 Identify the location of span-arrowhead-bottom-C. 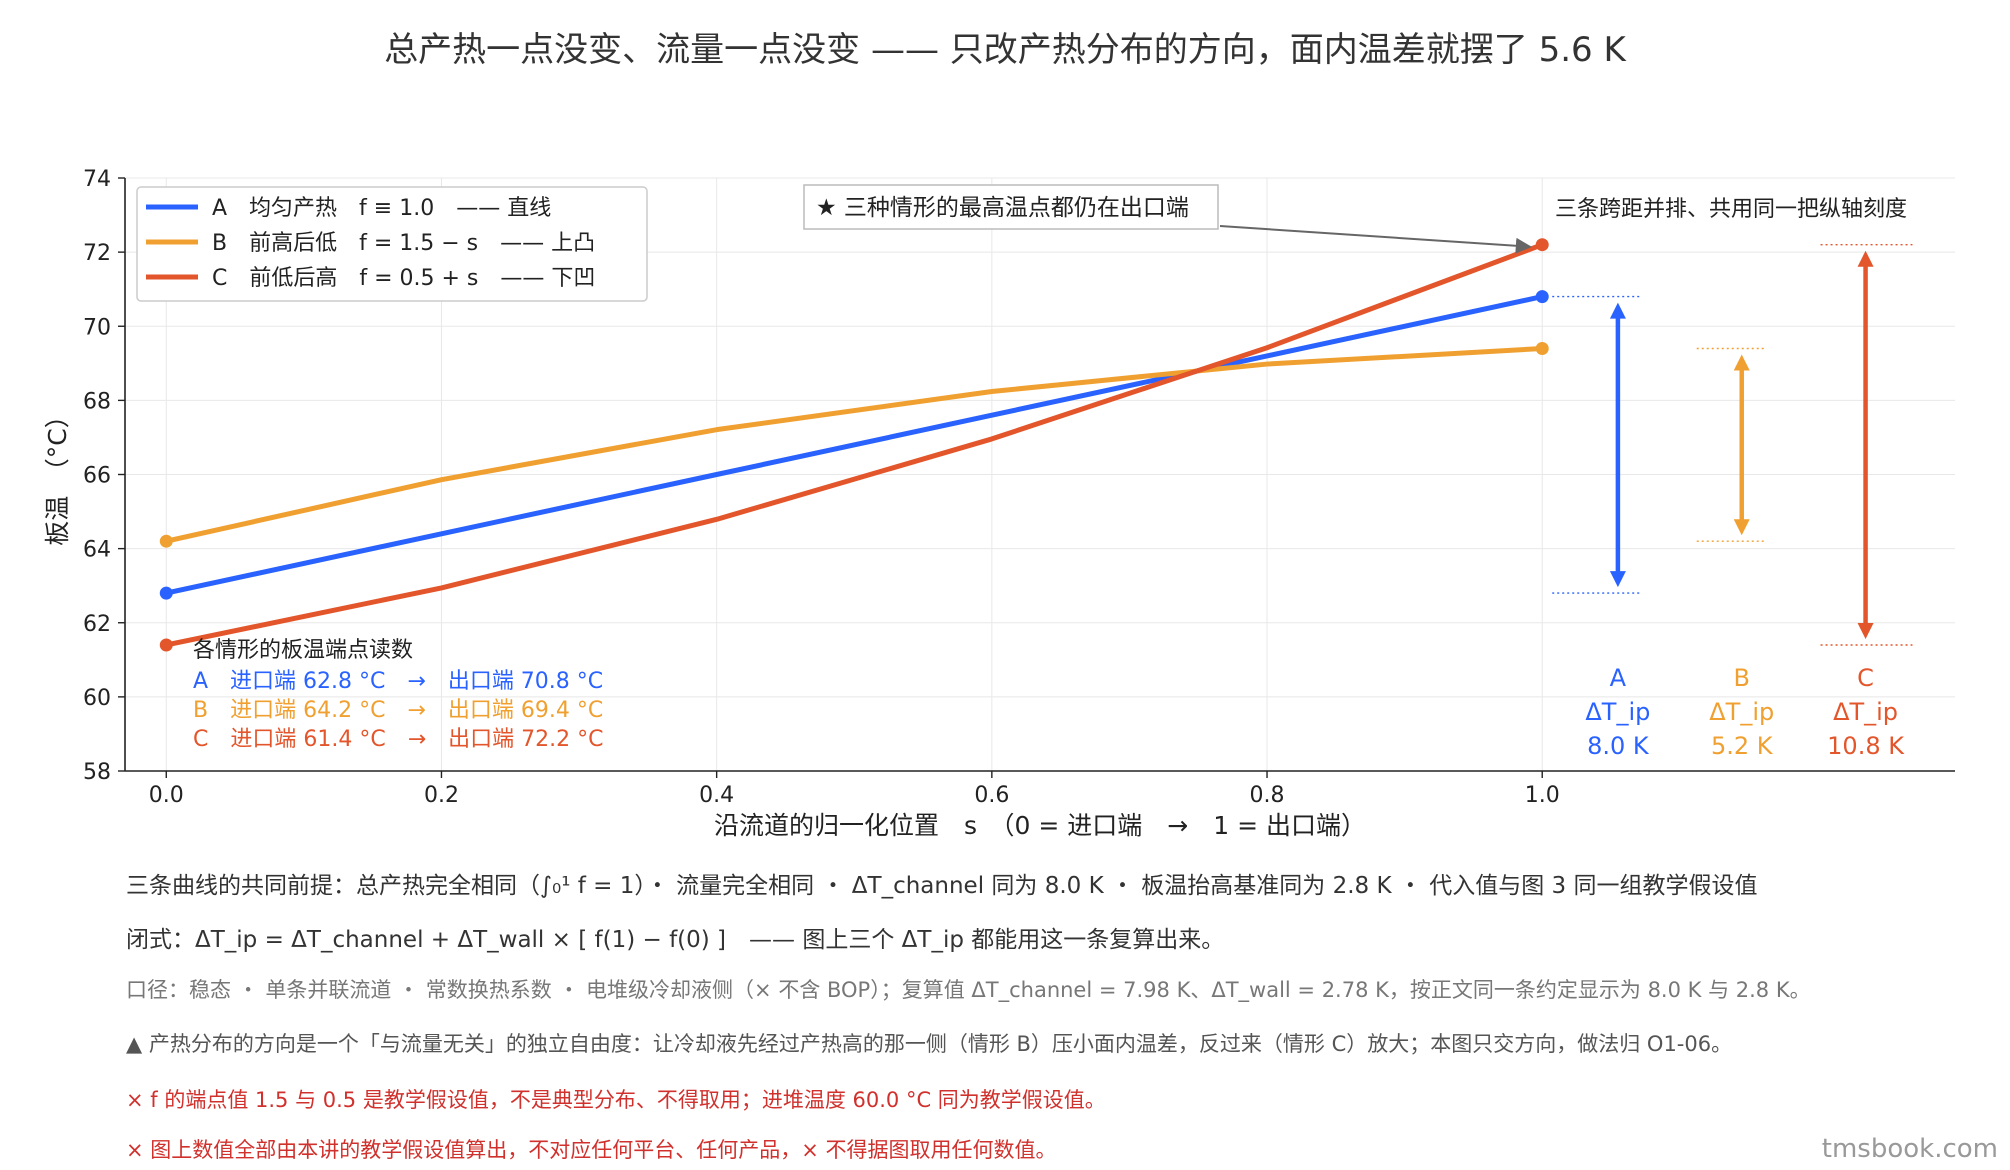
(1865, 630).